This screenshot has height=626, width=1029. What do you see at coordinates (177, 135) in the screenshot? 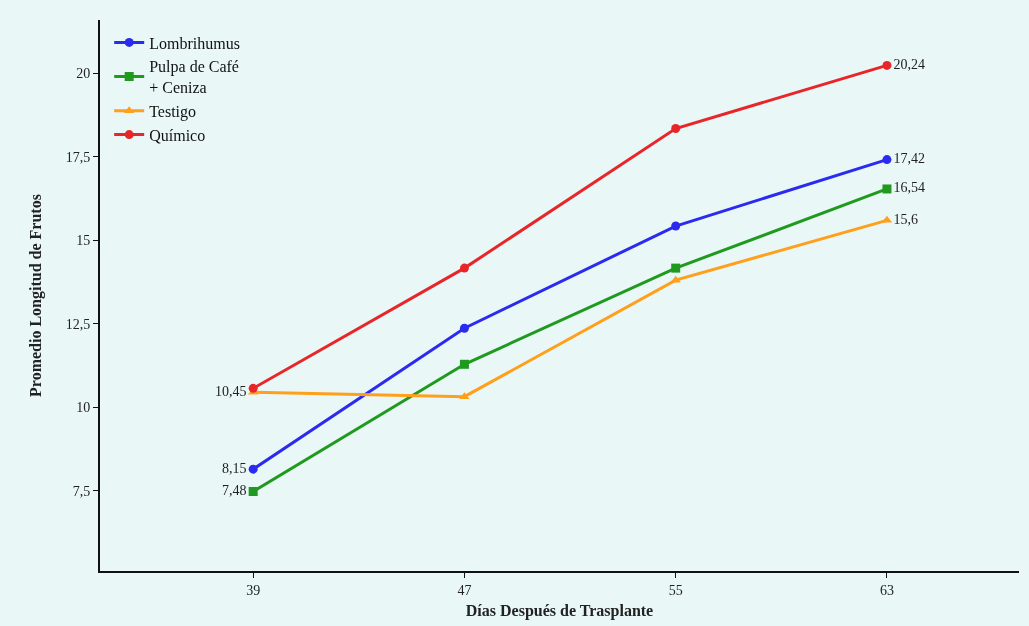
I see `legend-label: Químico` at bounding box center [177, 135].